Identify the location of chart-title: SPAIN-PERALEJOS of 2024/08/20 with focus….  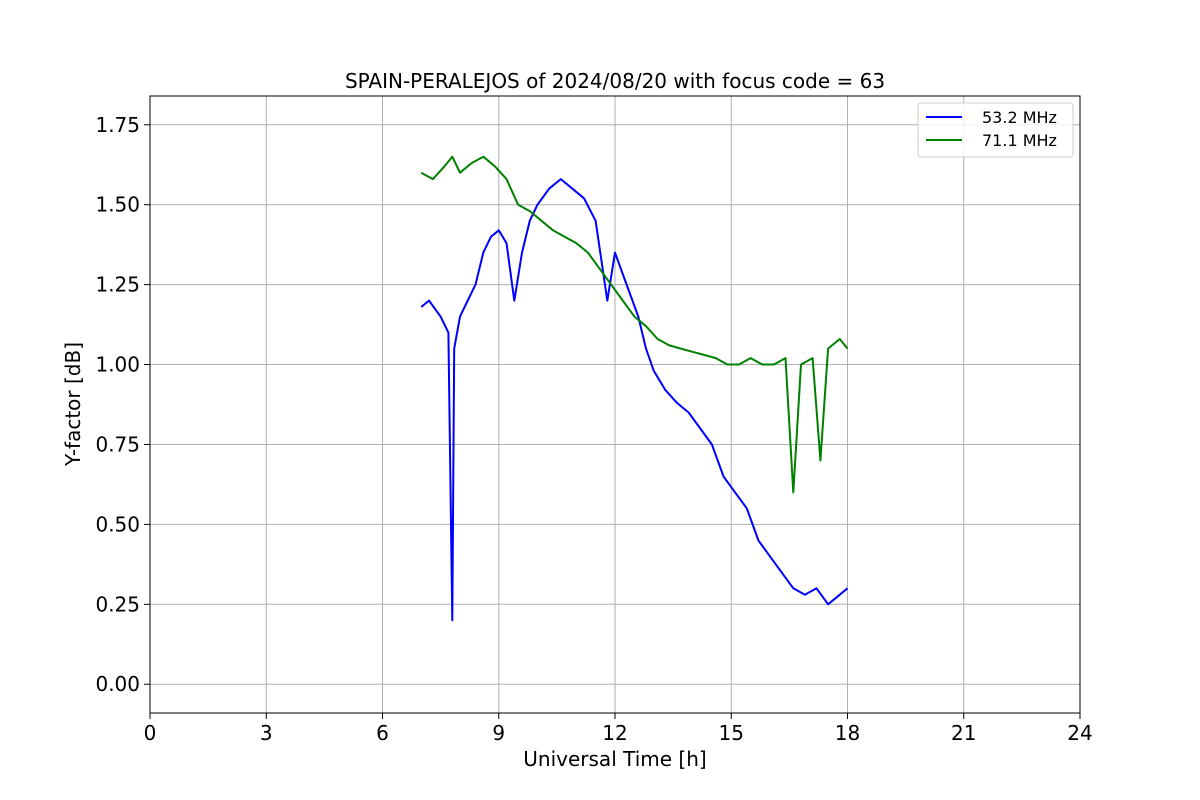
(615, 81).